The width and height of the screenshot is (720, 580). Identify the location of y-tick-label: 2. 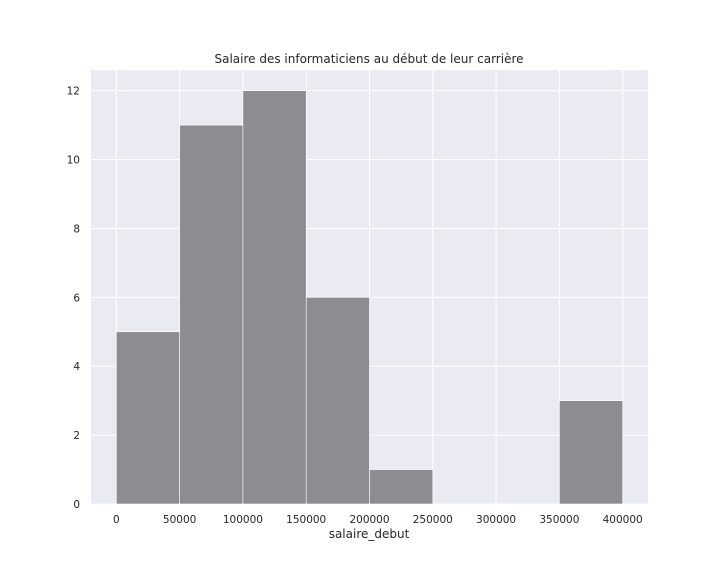
(76, 436).